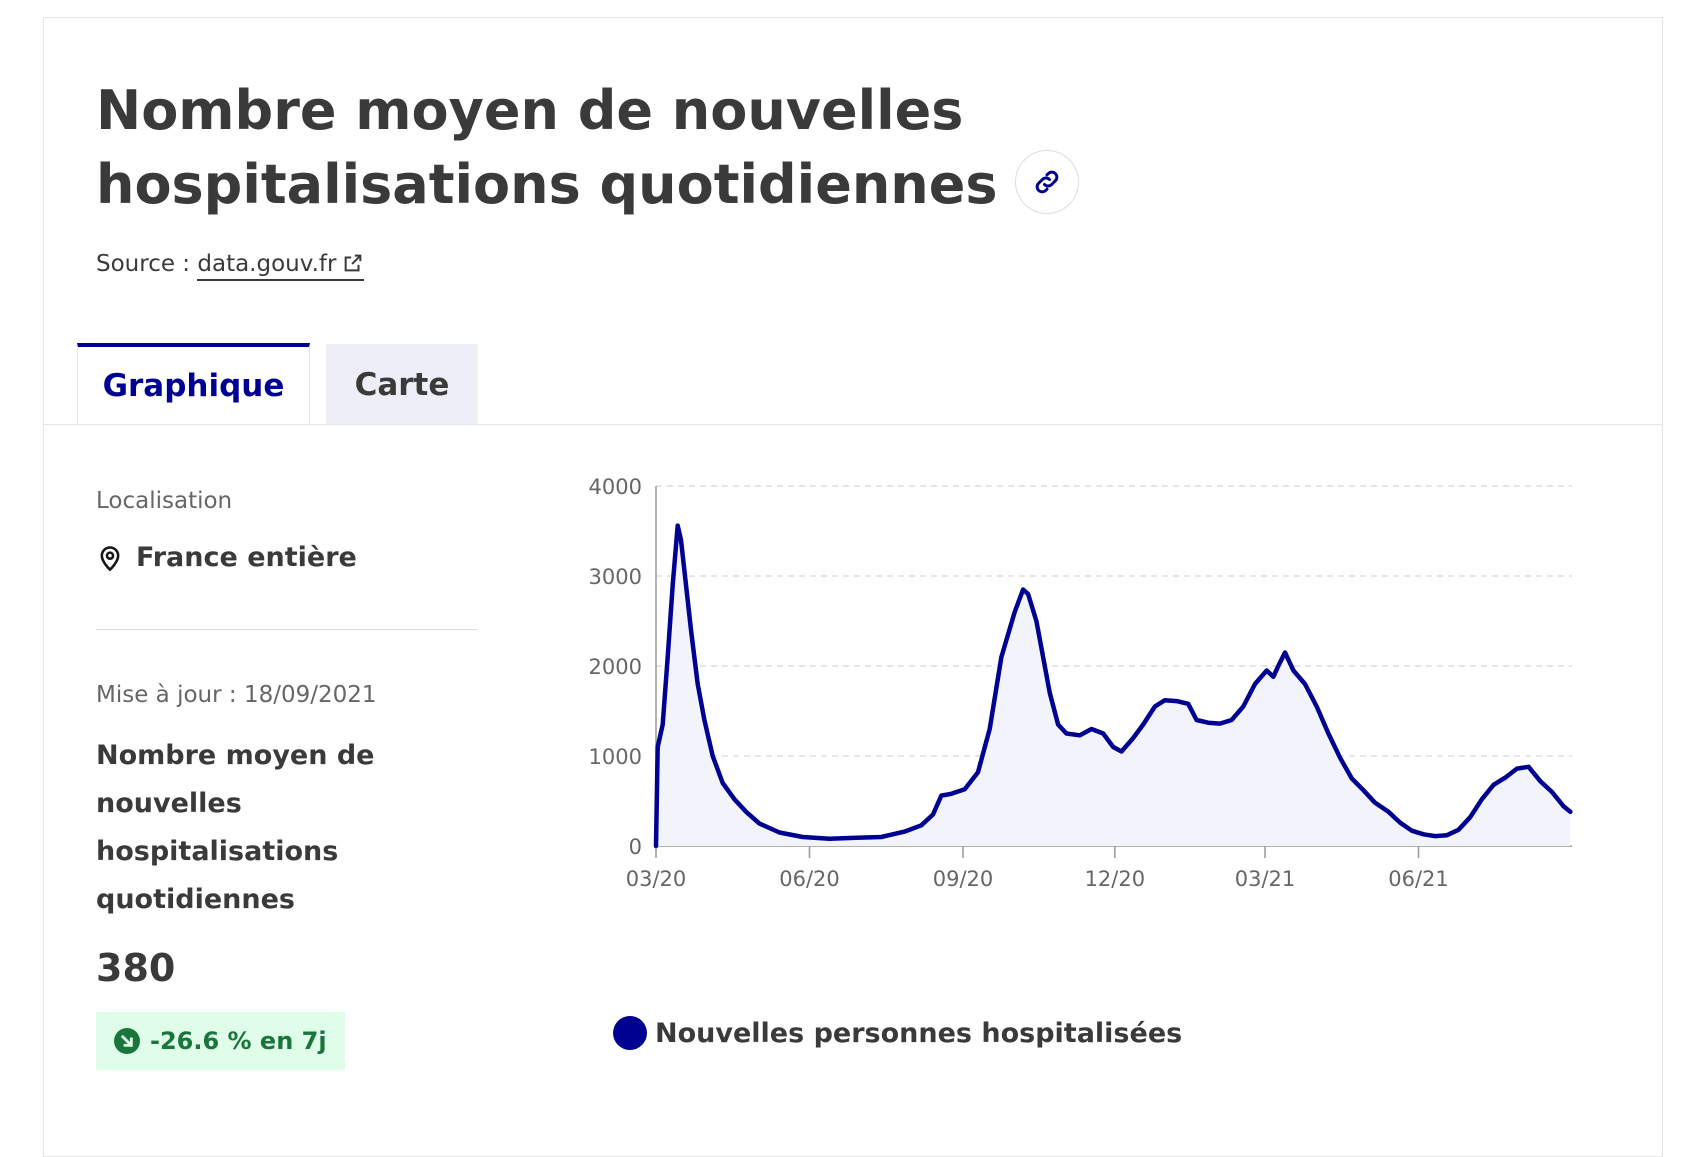 This screenshot has height=1157, width=1706. I want to click on source-prefix: Source :, so click(147, 264).